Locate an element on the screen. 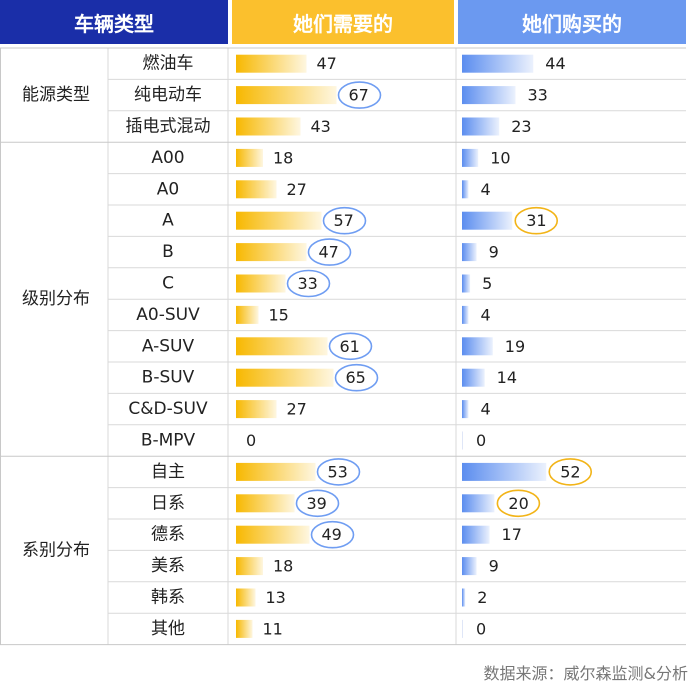 The image size is (700, 694). value-label-purchased: 23 is located at coordinates (521, 126).